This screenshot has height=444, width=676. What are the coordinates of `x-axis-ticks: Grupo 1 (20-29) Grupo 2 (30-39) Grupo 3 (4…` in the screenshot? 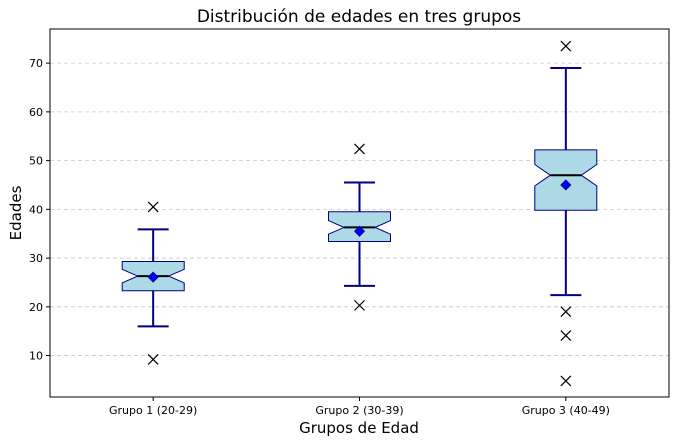 It's located at (359, 407).